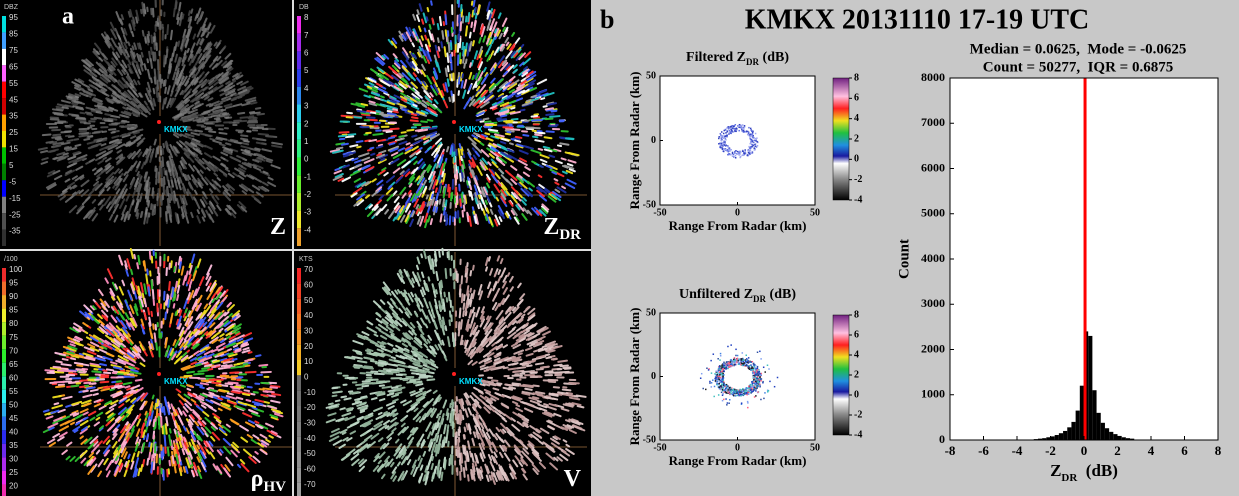 This screenshot has width=1239, height=496. I want to click on quadrant-label-part: ρ, so click(257, 479).